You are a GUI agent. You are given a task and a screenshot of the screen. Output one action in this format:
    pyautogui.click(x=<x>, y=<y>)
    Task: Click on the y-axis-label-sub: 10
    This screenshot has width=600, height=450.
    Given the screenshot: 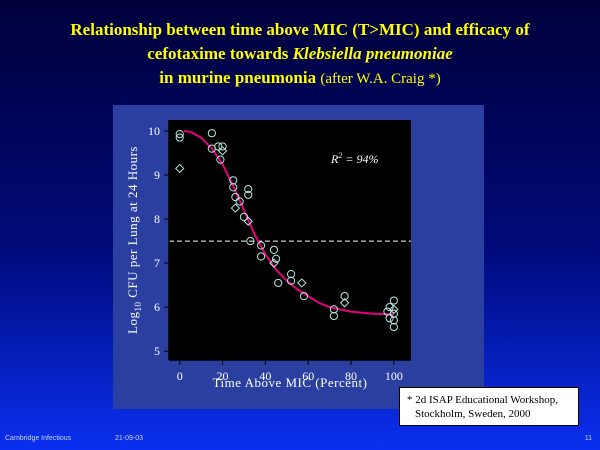 What is the action you would take?
    pyautogui.click(x=138, y=307)
    